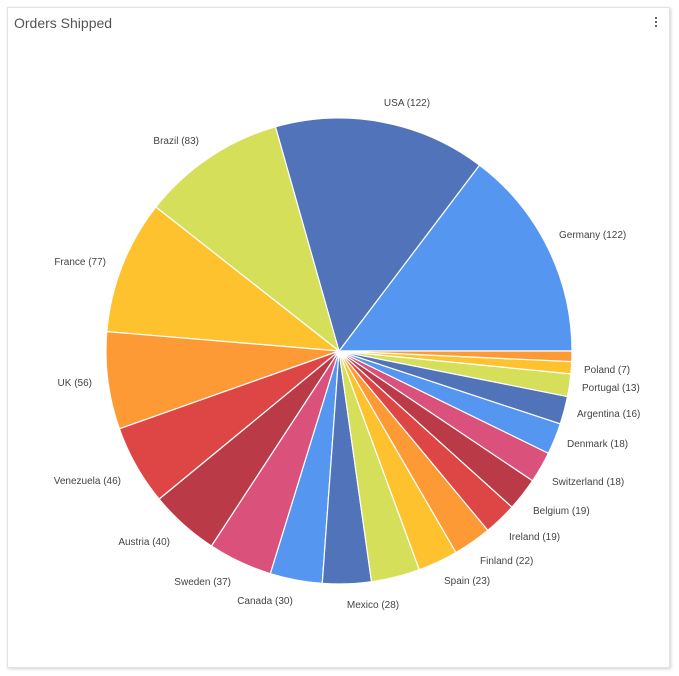 This screenshot has width=679, height=676. What do you see at coordinates (597, 444) in the screenshot?
I see `slice-label: Denmark (18)` at bounding box center [597, 444].